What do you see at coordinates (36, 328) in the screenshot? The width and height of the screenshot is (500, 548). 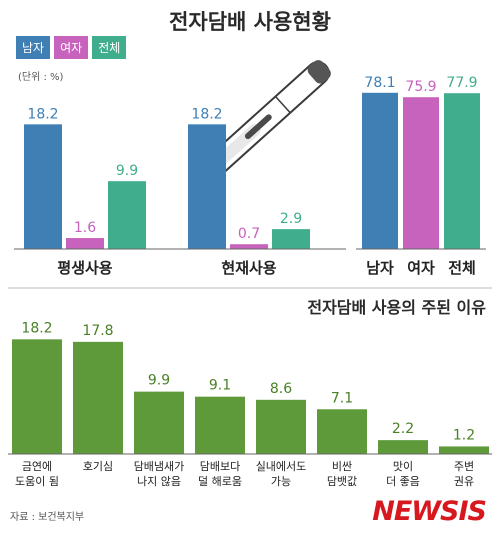 I see `reason-value-0: 18.2` at bounding box center [36, 328].